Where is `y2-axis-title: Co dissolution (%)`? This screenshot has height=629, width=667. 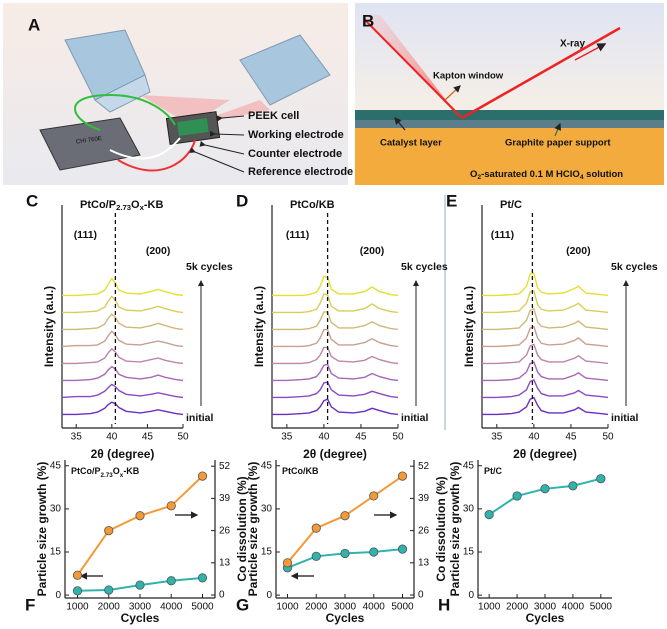 y2-axis-title: Co dissolution (%) is located at coordinates (441, 528).